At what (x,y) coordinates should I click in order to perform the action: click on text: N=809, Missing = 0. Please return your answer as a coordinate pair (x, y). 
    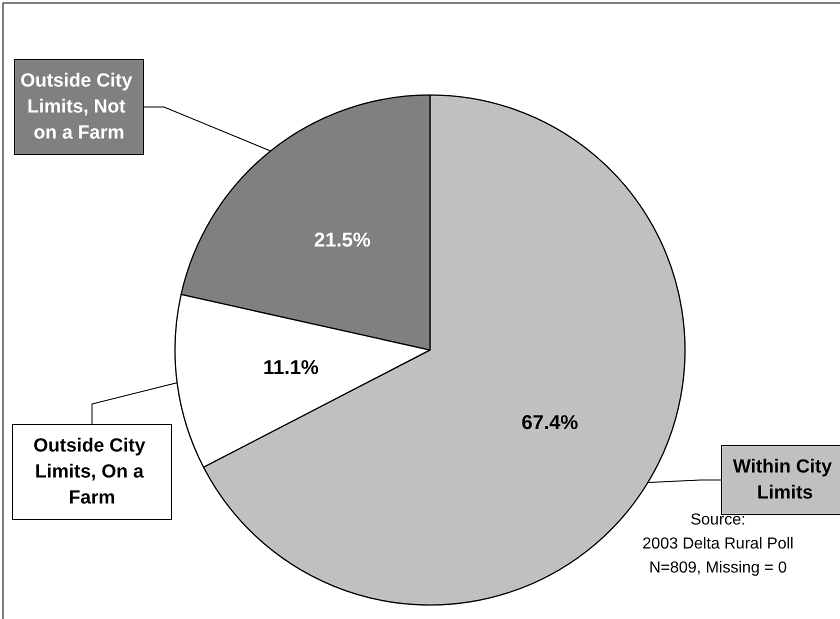
    Looking at the image, I should click on (718, 568).